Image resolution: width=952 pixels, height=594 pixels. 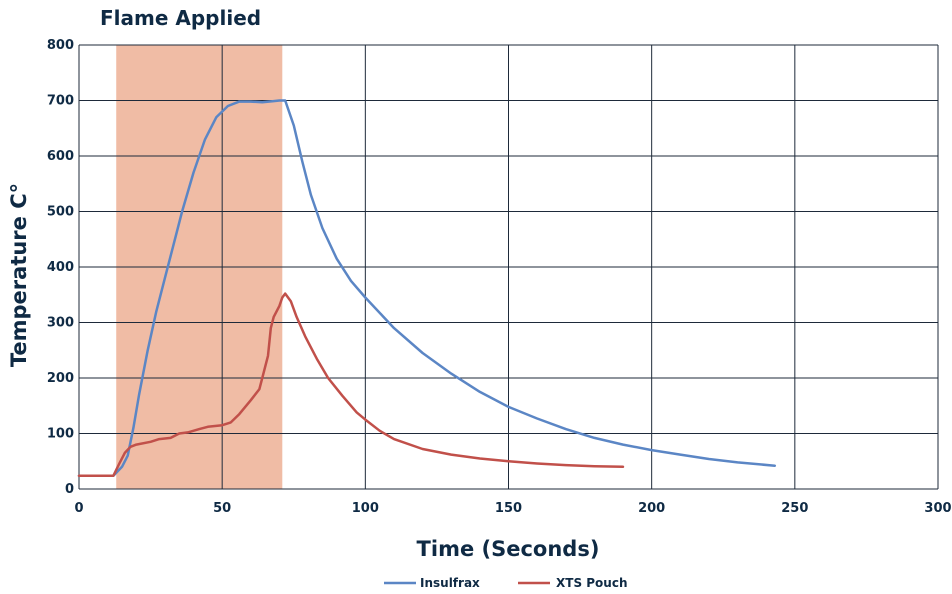 What do you see at coordinates (60, 101) in the screenshot?
I see `y-tick-label-700: 700` at bounding box center [60, 101].